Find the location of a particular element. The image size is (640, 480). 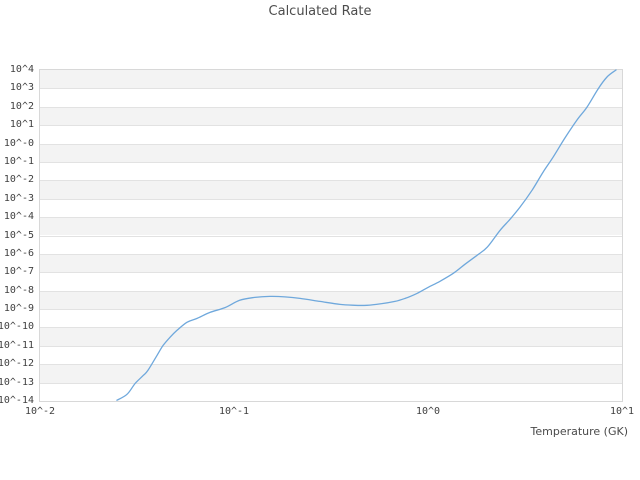

y-tick-label: 10^-9 is located at coordinates (18, 309).